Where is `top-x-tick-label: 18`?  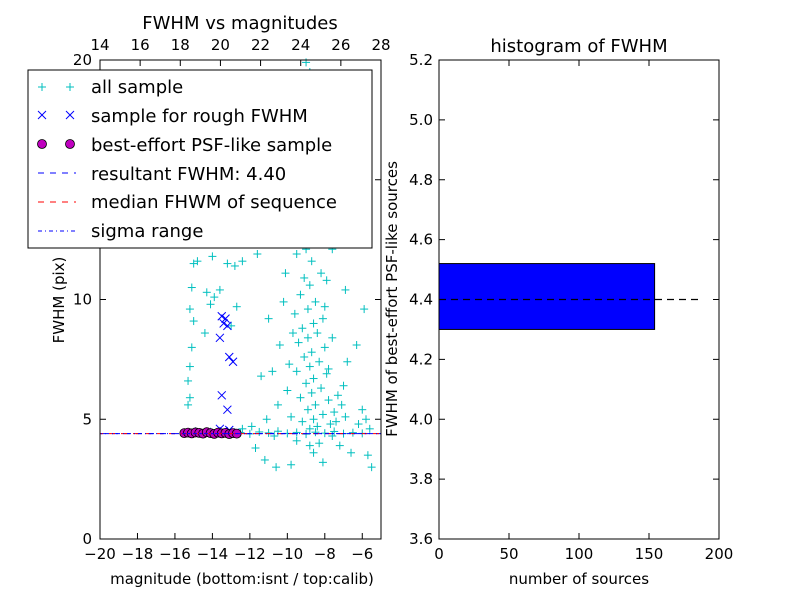
top-x-tick-label: 18 is located at coordinates (180, 45).